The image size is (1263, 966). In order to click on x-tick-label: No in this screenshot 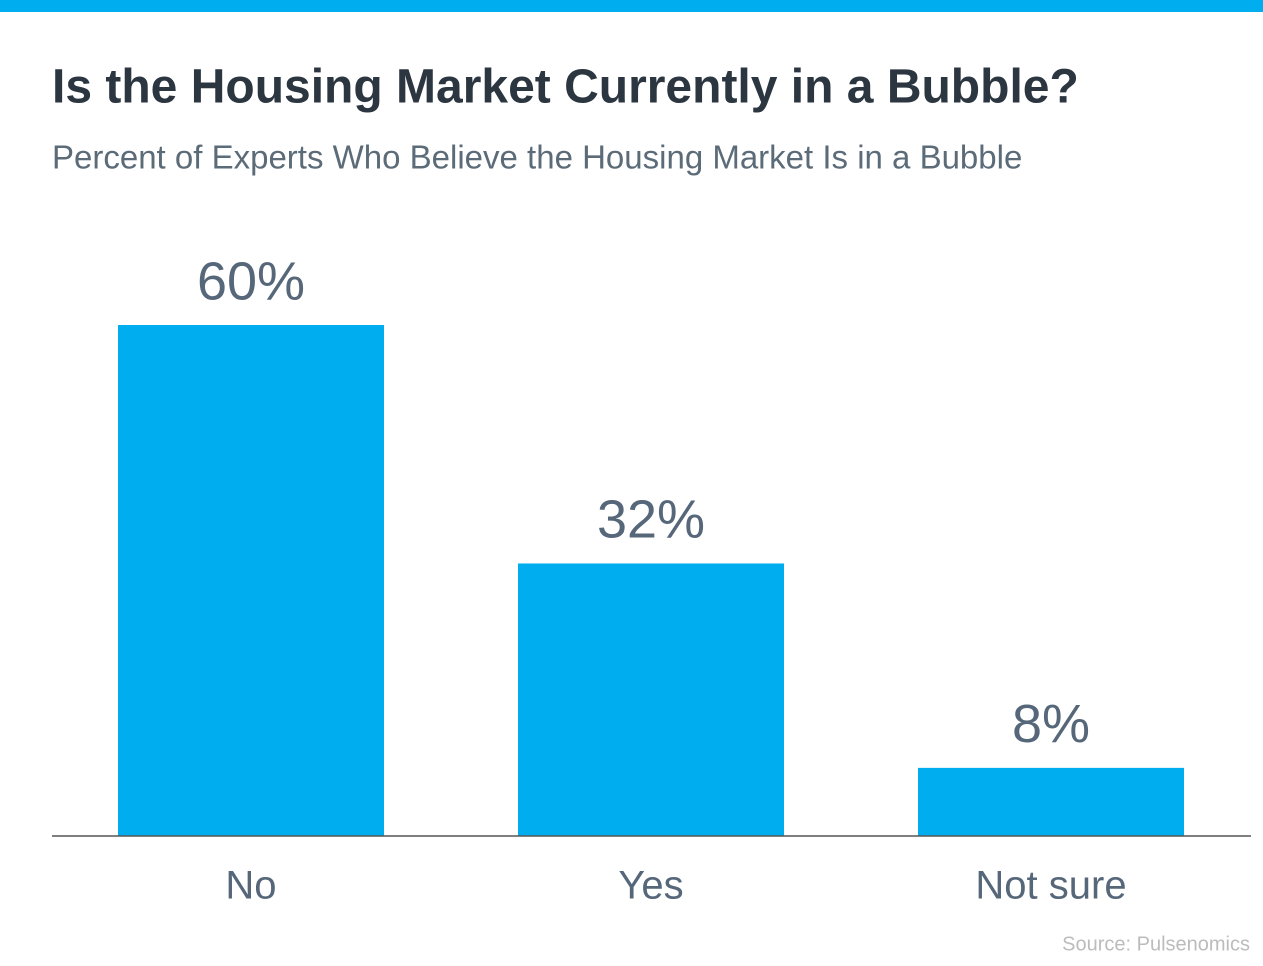, I will do `click(250, 886)`.